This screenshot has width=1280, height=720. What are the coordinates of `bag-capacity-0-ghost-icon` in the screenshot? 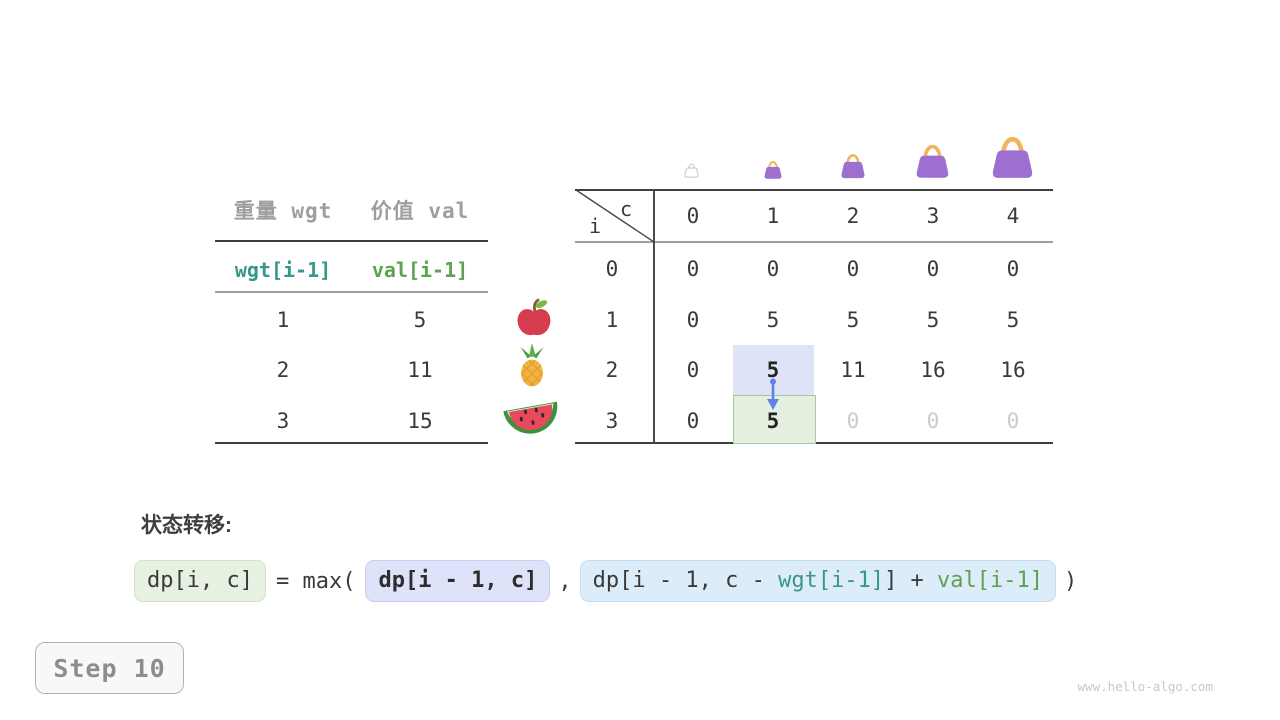 It's located at (691, 170).